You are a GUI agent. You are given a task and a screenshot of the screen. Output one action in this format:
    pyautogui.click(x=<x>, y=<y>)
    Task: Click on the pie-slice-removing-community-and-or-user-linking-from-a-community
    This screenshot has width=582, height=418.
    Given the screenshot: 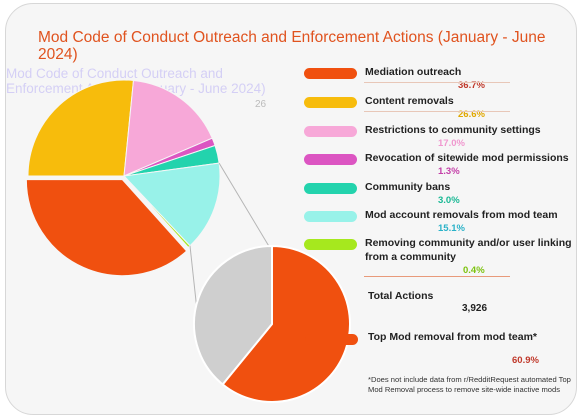 What is the action you would take?
    pyautogui.click(x=157, y=212)
    